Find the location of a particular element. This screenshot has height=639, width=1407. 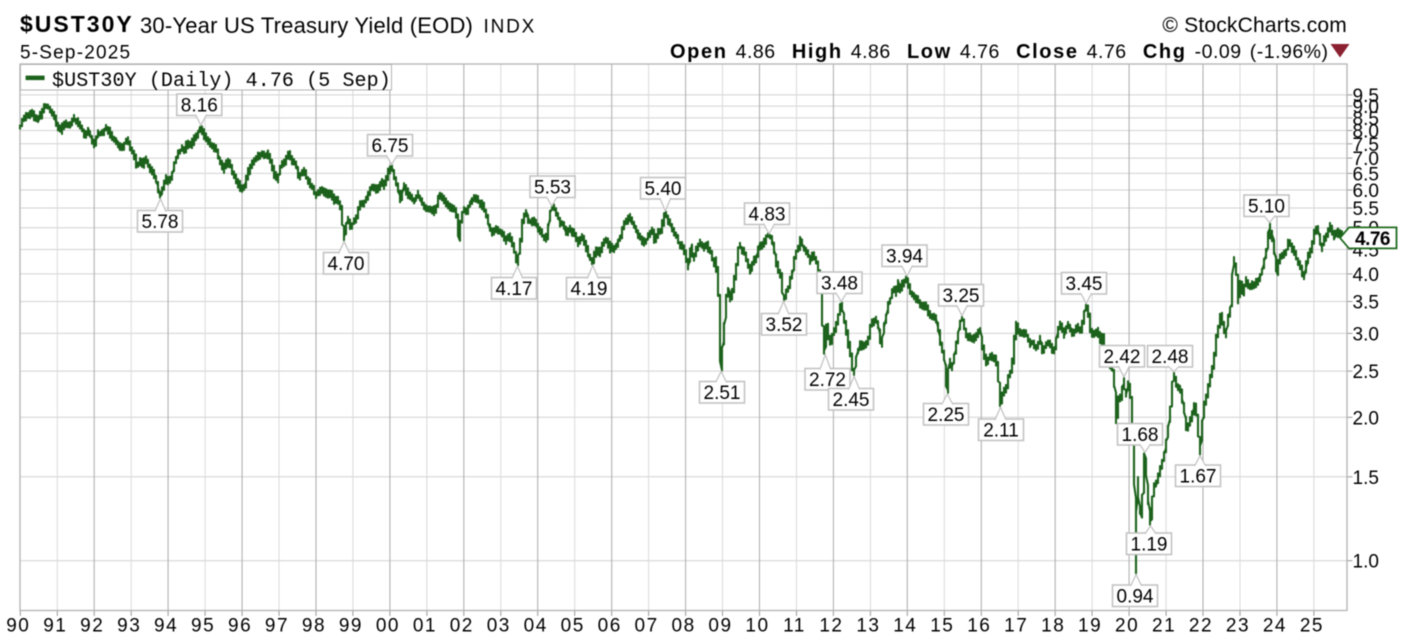

svg-text: 07 is located at coordinates (647, 626).